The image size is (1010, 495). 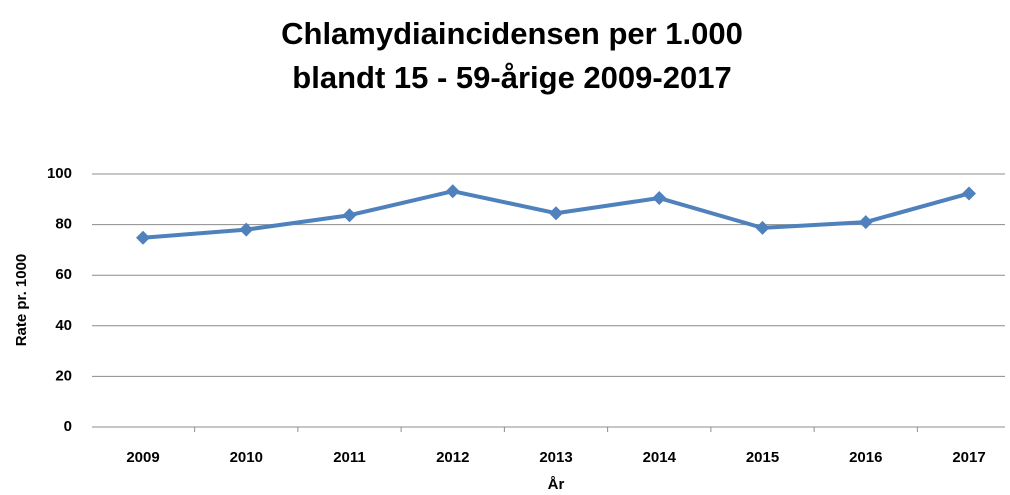 I want to click on x-axis-label: År, so click(x=556, y=484).